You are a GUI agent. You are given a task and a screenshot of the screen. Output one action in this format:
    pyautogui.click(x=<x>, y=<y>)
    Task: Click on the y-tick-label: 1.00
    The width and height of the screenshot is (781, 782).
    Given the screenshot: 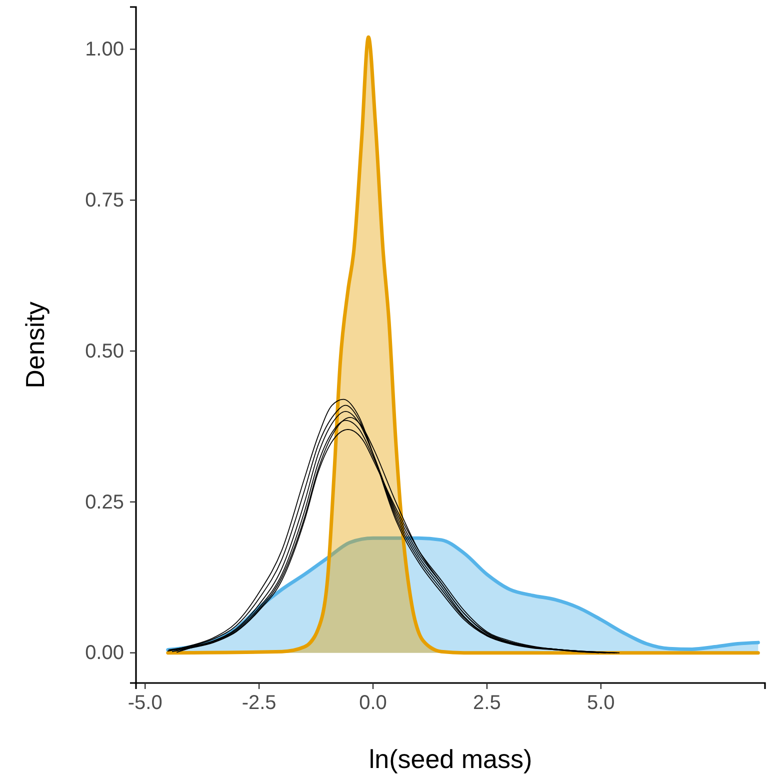 What is the action you would take?
    pyautogui.click(x=104, y=49)
    